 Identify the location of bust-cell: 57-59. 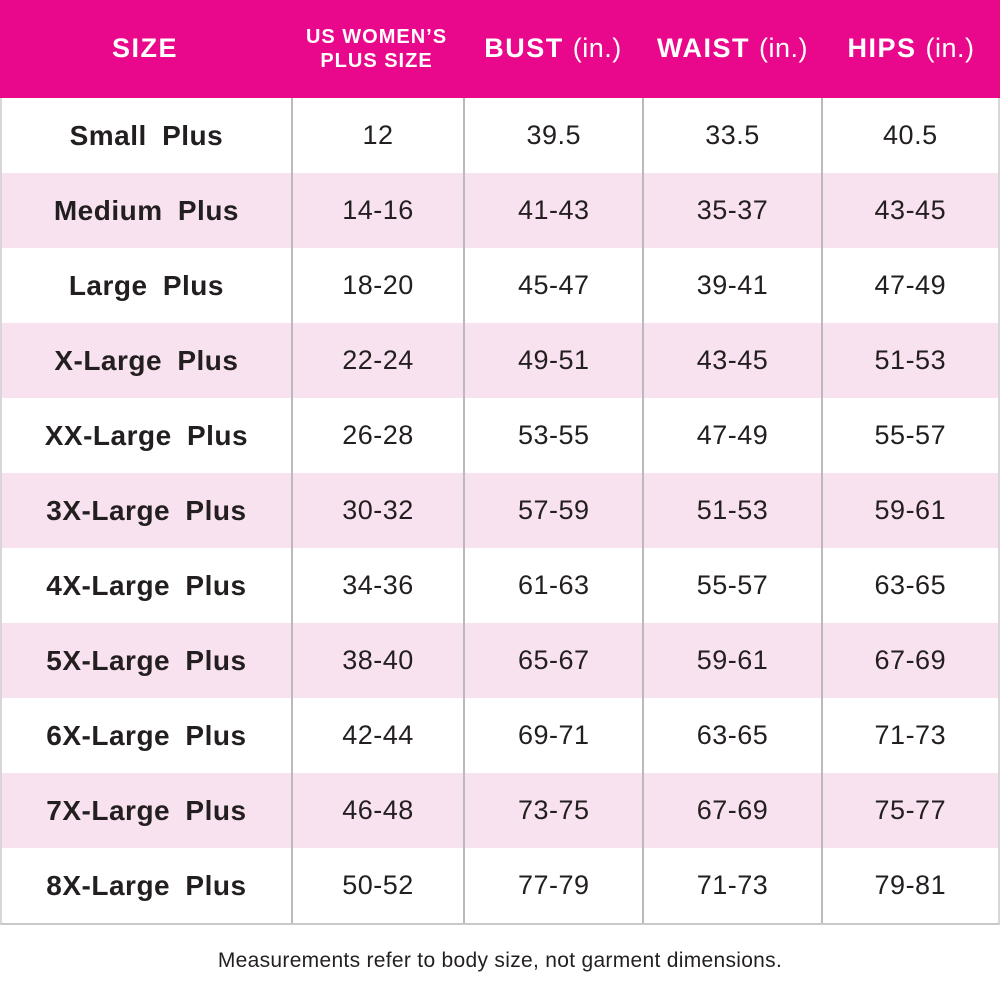
(552, 510).